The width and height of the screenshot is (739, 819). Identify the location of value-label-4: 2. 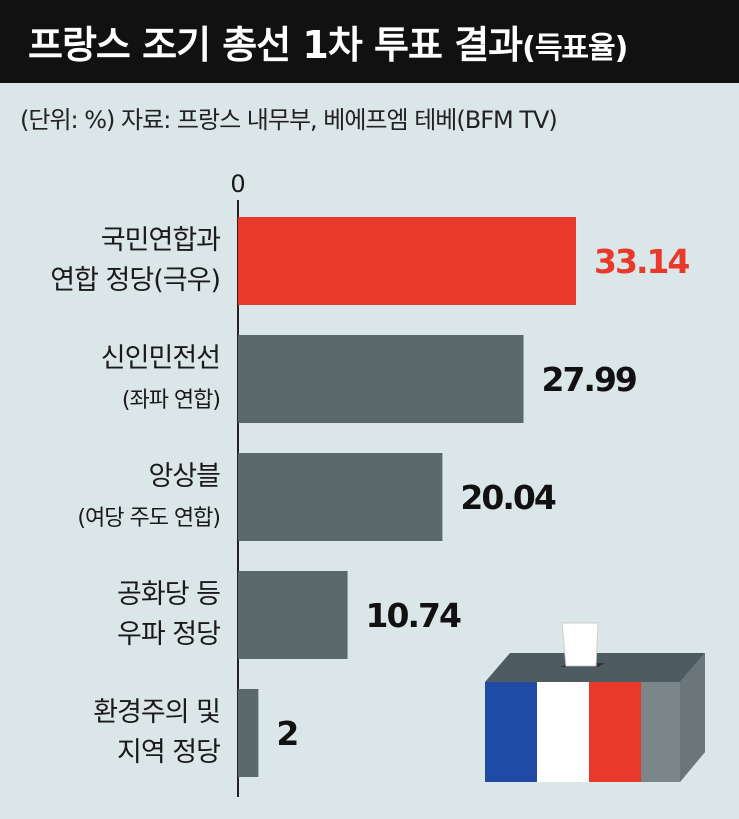
(286, 733).